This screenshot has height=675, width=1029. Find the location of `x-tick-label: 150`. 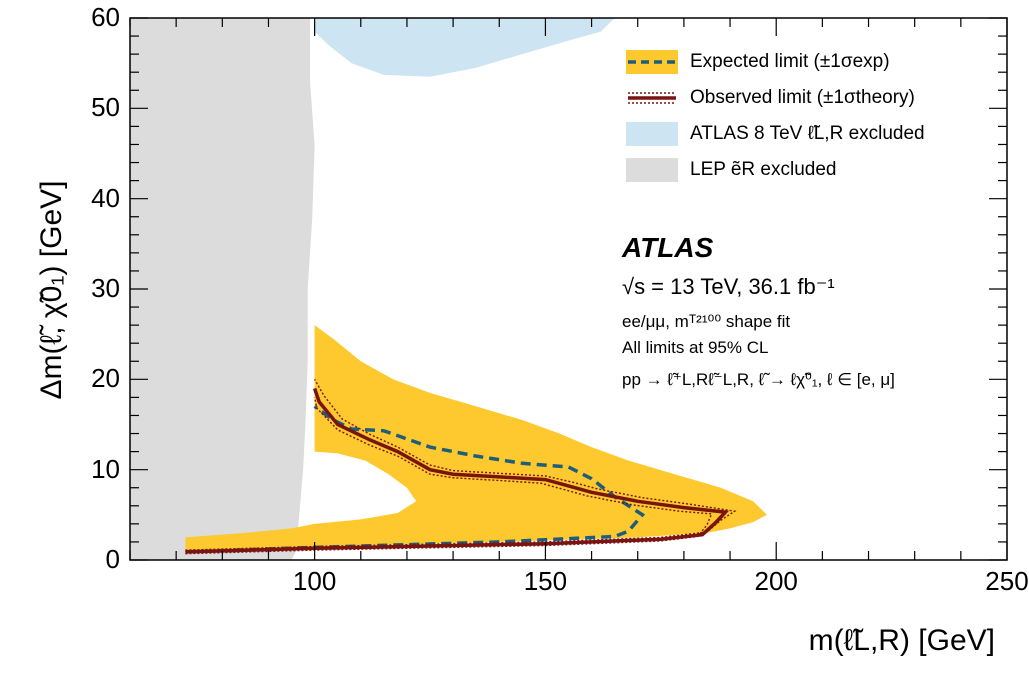

x-tick-label: 150 is located at coordinates (545, 581).